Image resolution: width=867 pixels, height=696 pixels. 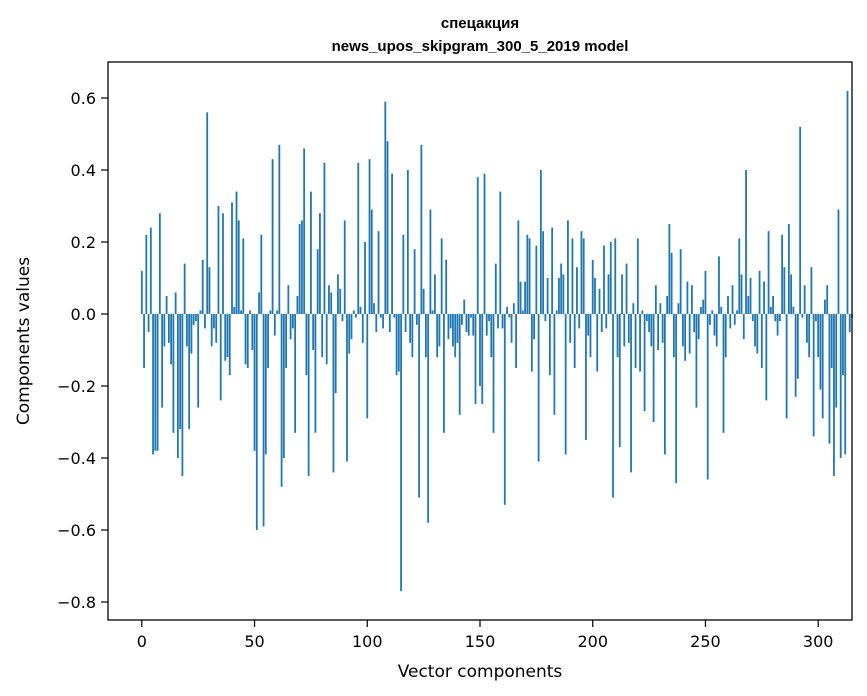 What do you see at coordinates (83, 242) in the screenshot?
I see `y-tick-label: 0.2` at bounding box center [83, 242].